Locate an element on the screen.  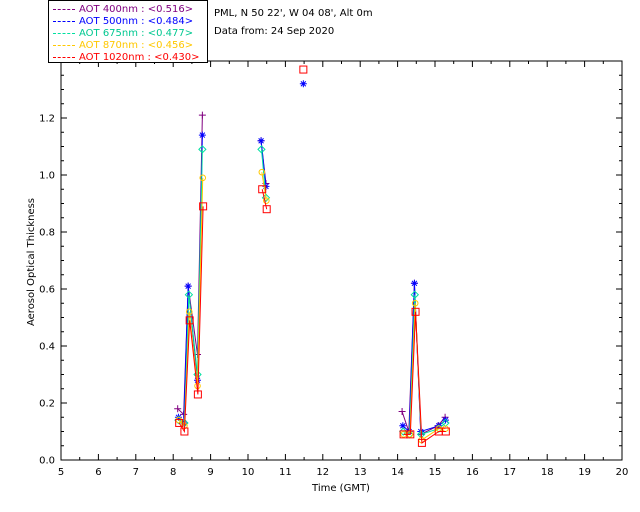
legend-entry-870nm: AOT 870nm : <0.456> is located at coordinates (123, 46).